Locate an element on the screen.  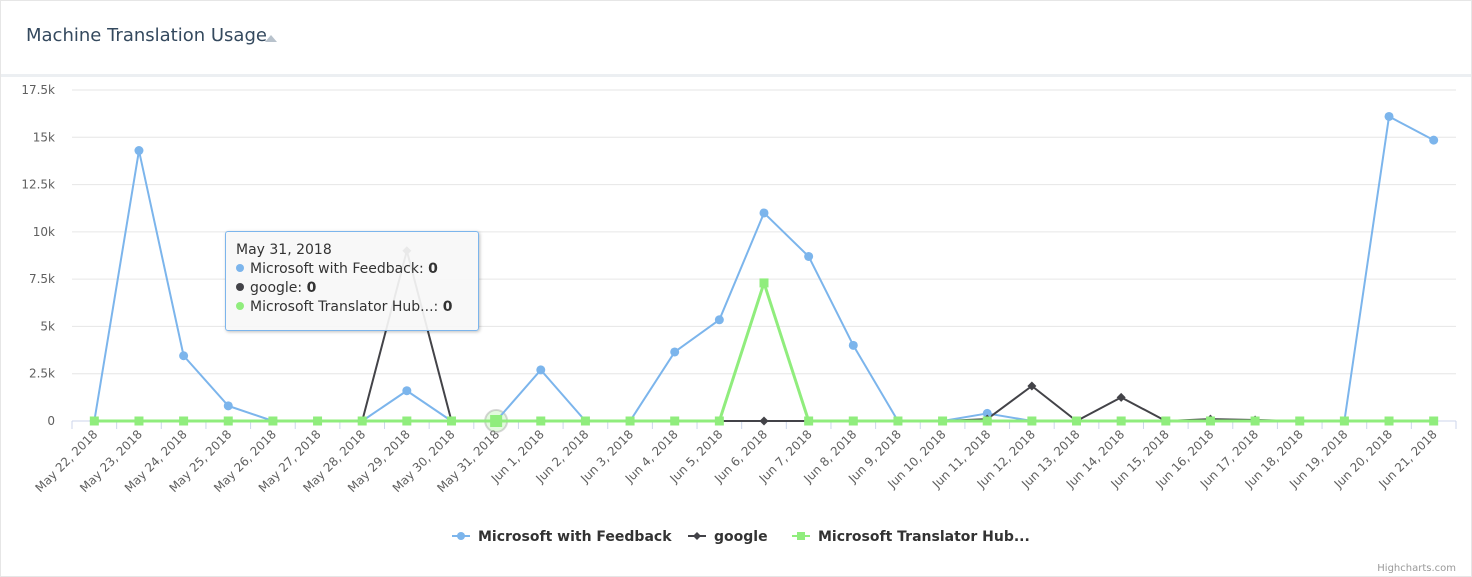
legend-item: Microsoft with Feedback is located at coordinates (562, 537).